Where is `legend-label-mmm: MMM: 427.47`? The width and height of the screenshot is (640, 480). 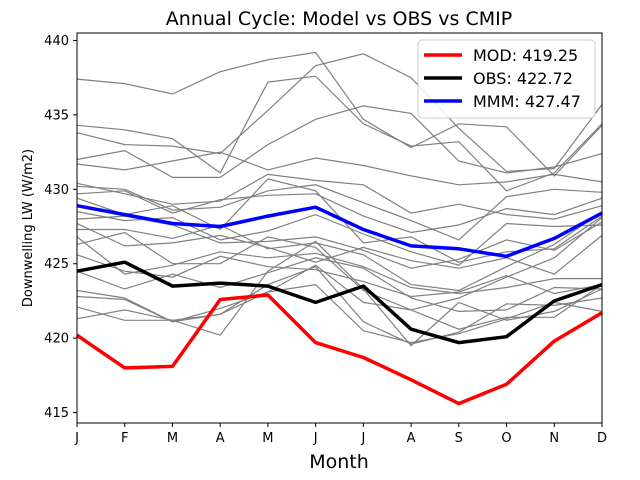 legend-label-mmm: MMM: 427.47 is located at coordinates (527, 101).